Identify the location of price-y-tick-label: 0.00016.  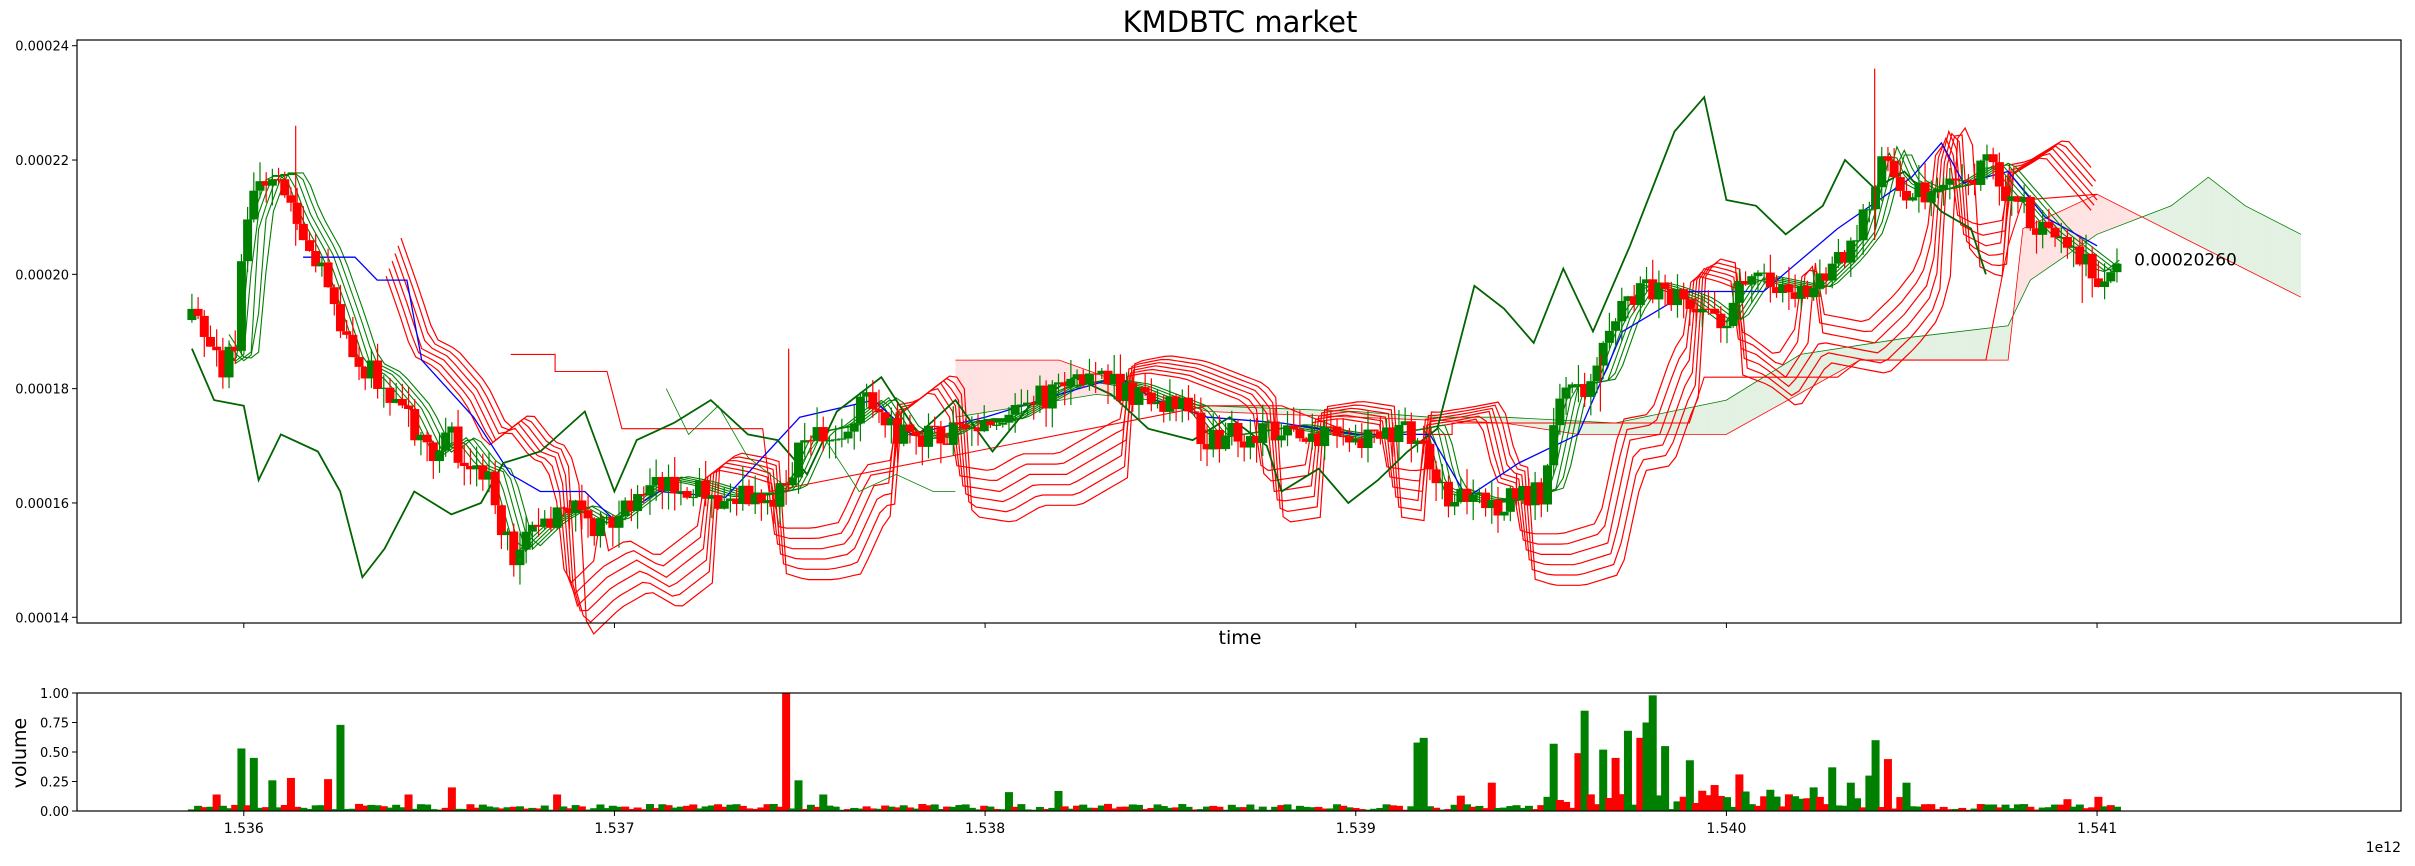
(42, 504).